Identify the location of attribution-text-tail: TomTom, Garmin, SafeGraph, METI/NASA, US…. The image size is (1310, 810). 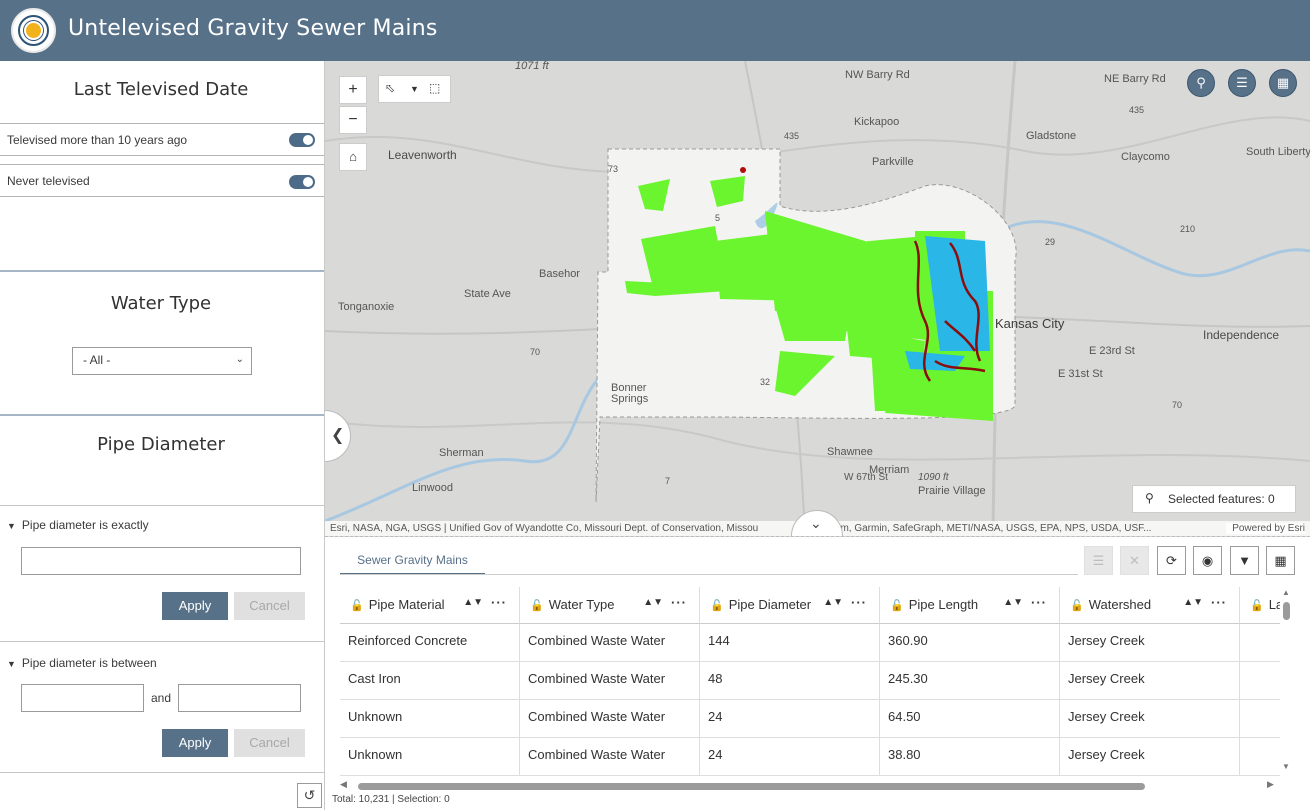
(981, 528).